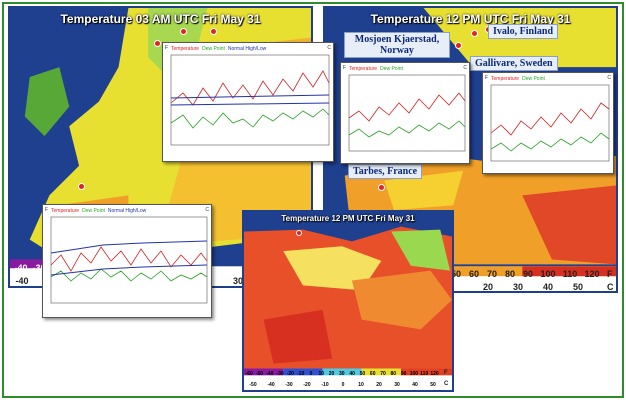 This screenshot has height=400, width=626. I want to click on city-label-gallivare: Gallivare, Sweden, so click(514, 63).